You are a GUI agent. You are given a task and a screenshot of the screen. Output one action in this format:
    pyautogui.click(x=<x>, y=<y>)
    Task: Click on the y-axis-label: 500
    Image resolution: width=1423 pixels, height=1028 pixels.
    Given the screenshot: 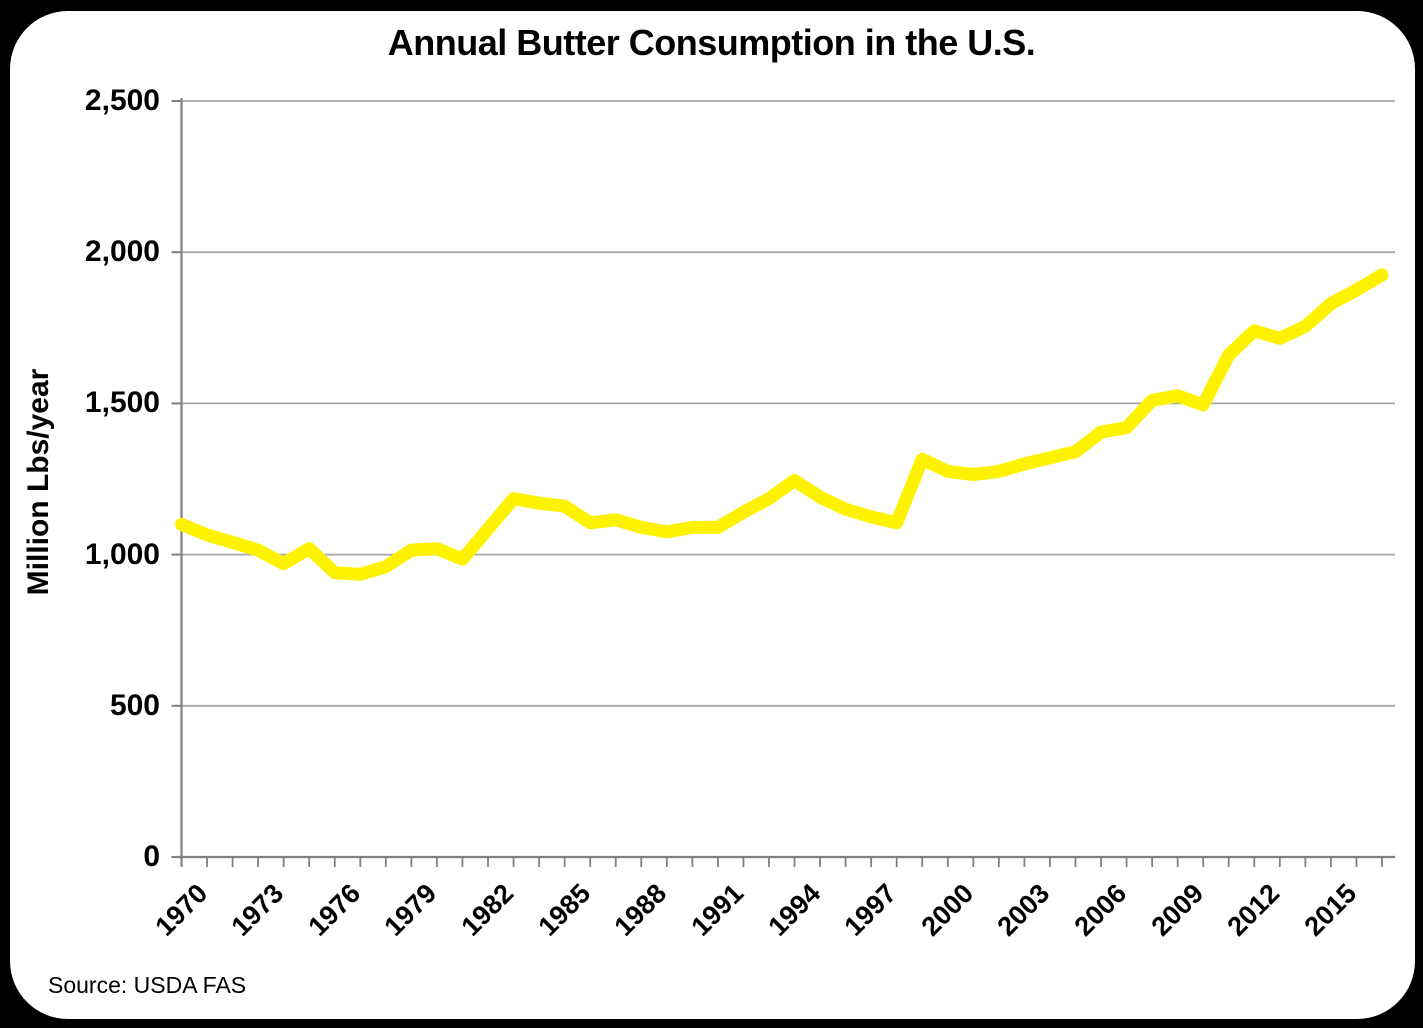 What is the action you would take?
    pyautogui.click(x=134, y=705)
    